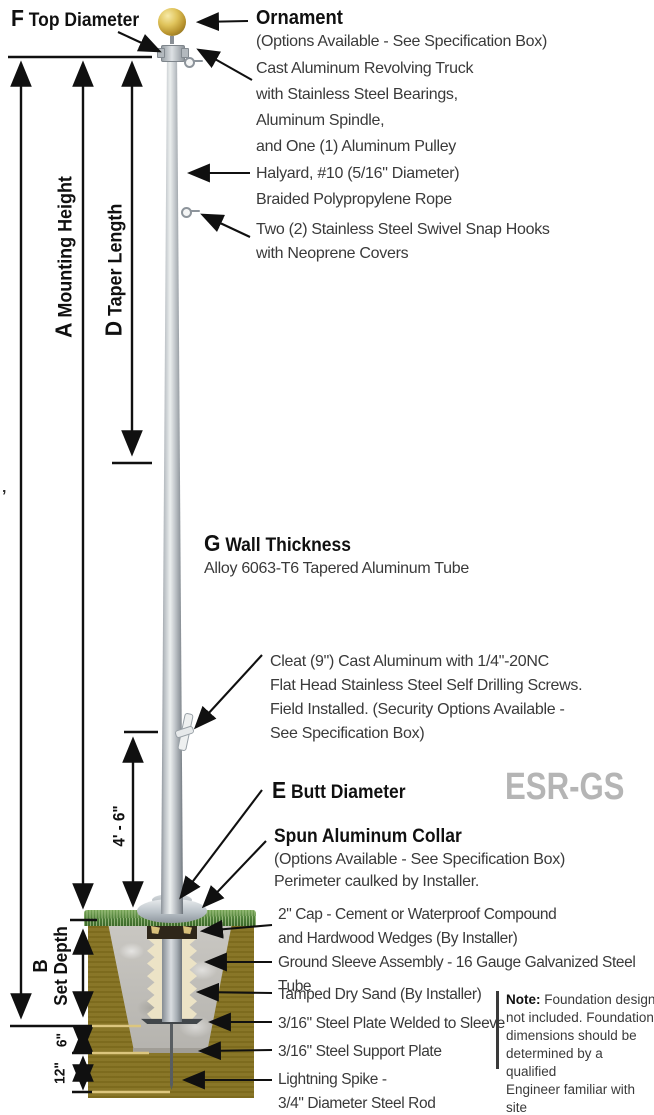  I want to click on note-prefix: Note:, so click(523, 999).